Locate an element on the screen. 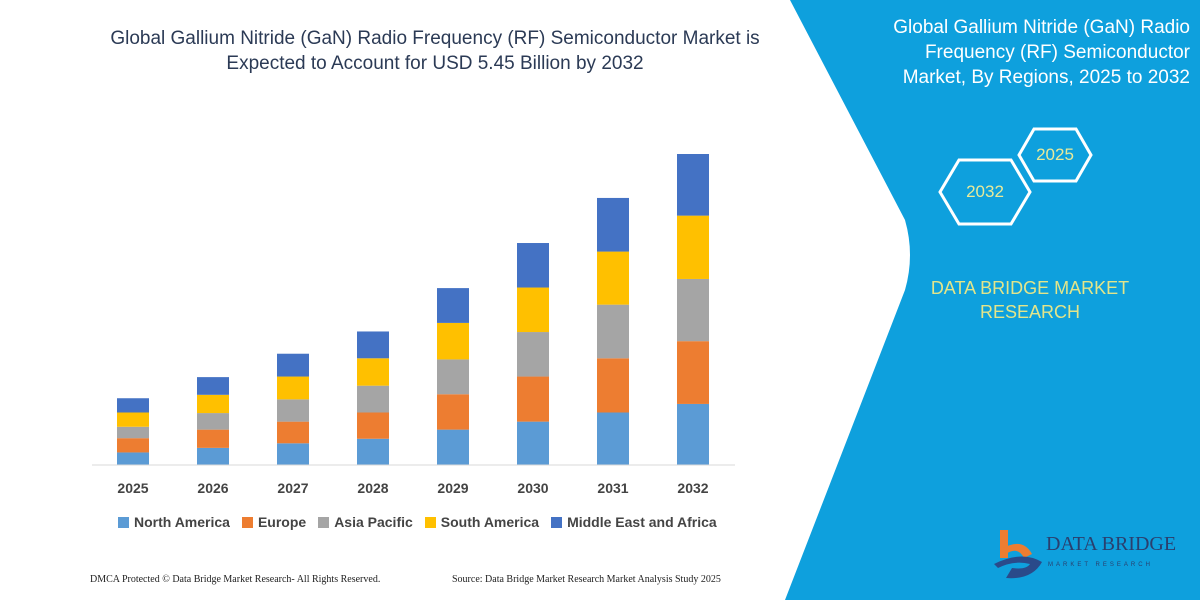  bar-segment-2027-asia-pacific is located at coordinates (293, 410).